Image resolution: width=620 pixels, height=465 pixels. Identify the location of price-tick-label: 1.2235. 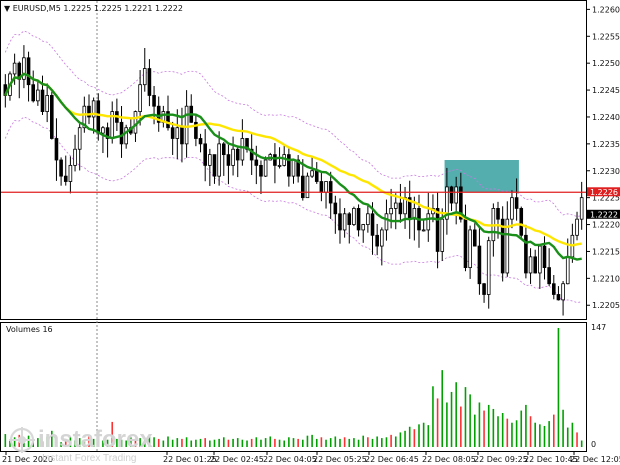
(606, 144).